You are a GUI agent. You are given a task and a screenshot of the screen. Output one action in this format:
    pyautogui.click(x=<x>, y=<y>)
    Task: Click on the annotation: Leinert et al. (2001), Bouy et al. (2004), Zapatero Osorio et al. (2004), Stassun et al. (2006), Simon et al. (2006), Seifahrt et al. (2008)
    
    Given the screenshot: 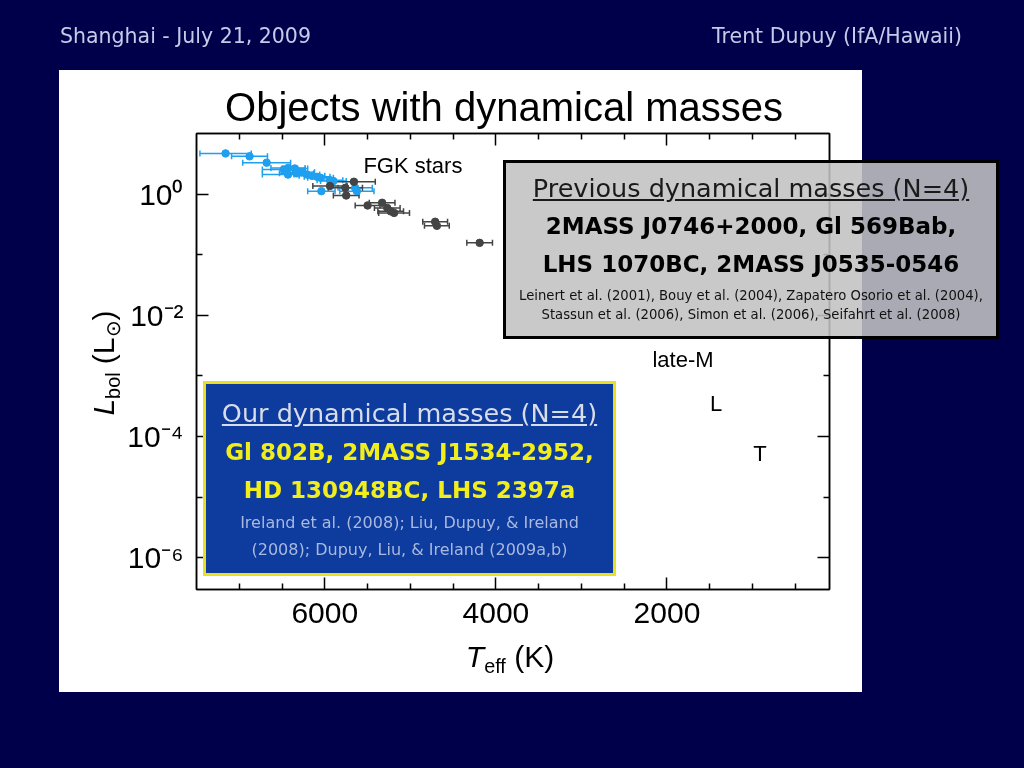 What is the action you would take?
    pyautogui.click(x=751, y=305)
    